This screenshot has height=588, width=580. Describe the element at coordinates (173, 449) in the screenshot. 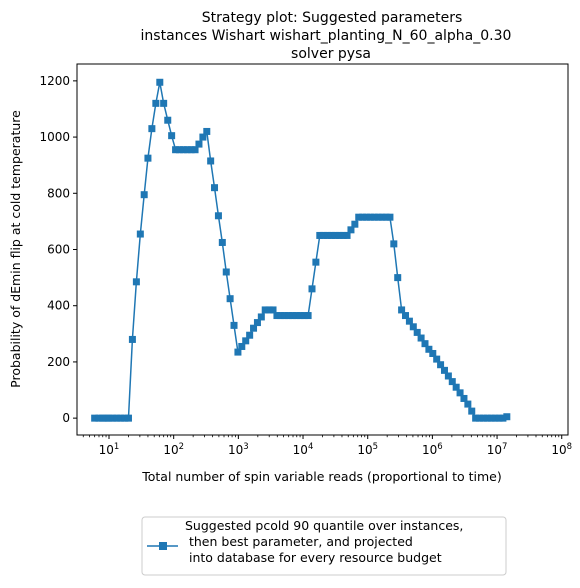

I see `x-tick-label: 10²` at that location.